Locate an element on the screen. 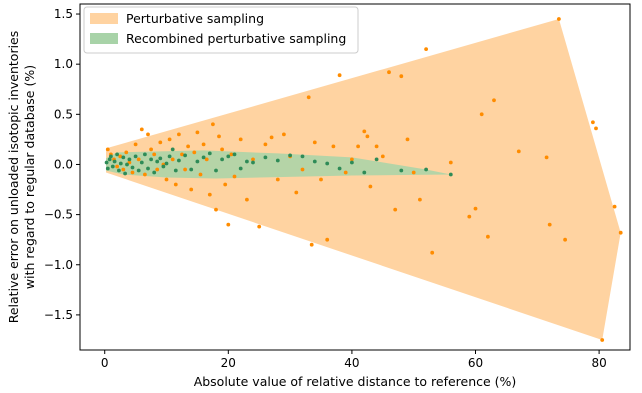 This screenshot has width=642, height=393. y-tick-label-5: 1.0 is located at coordinates (63, 64).